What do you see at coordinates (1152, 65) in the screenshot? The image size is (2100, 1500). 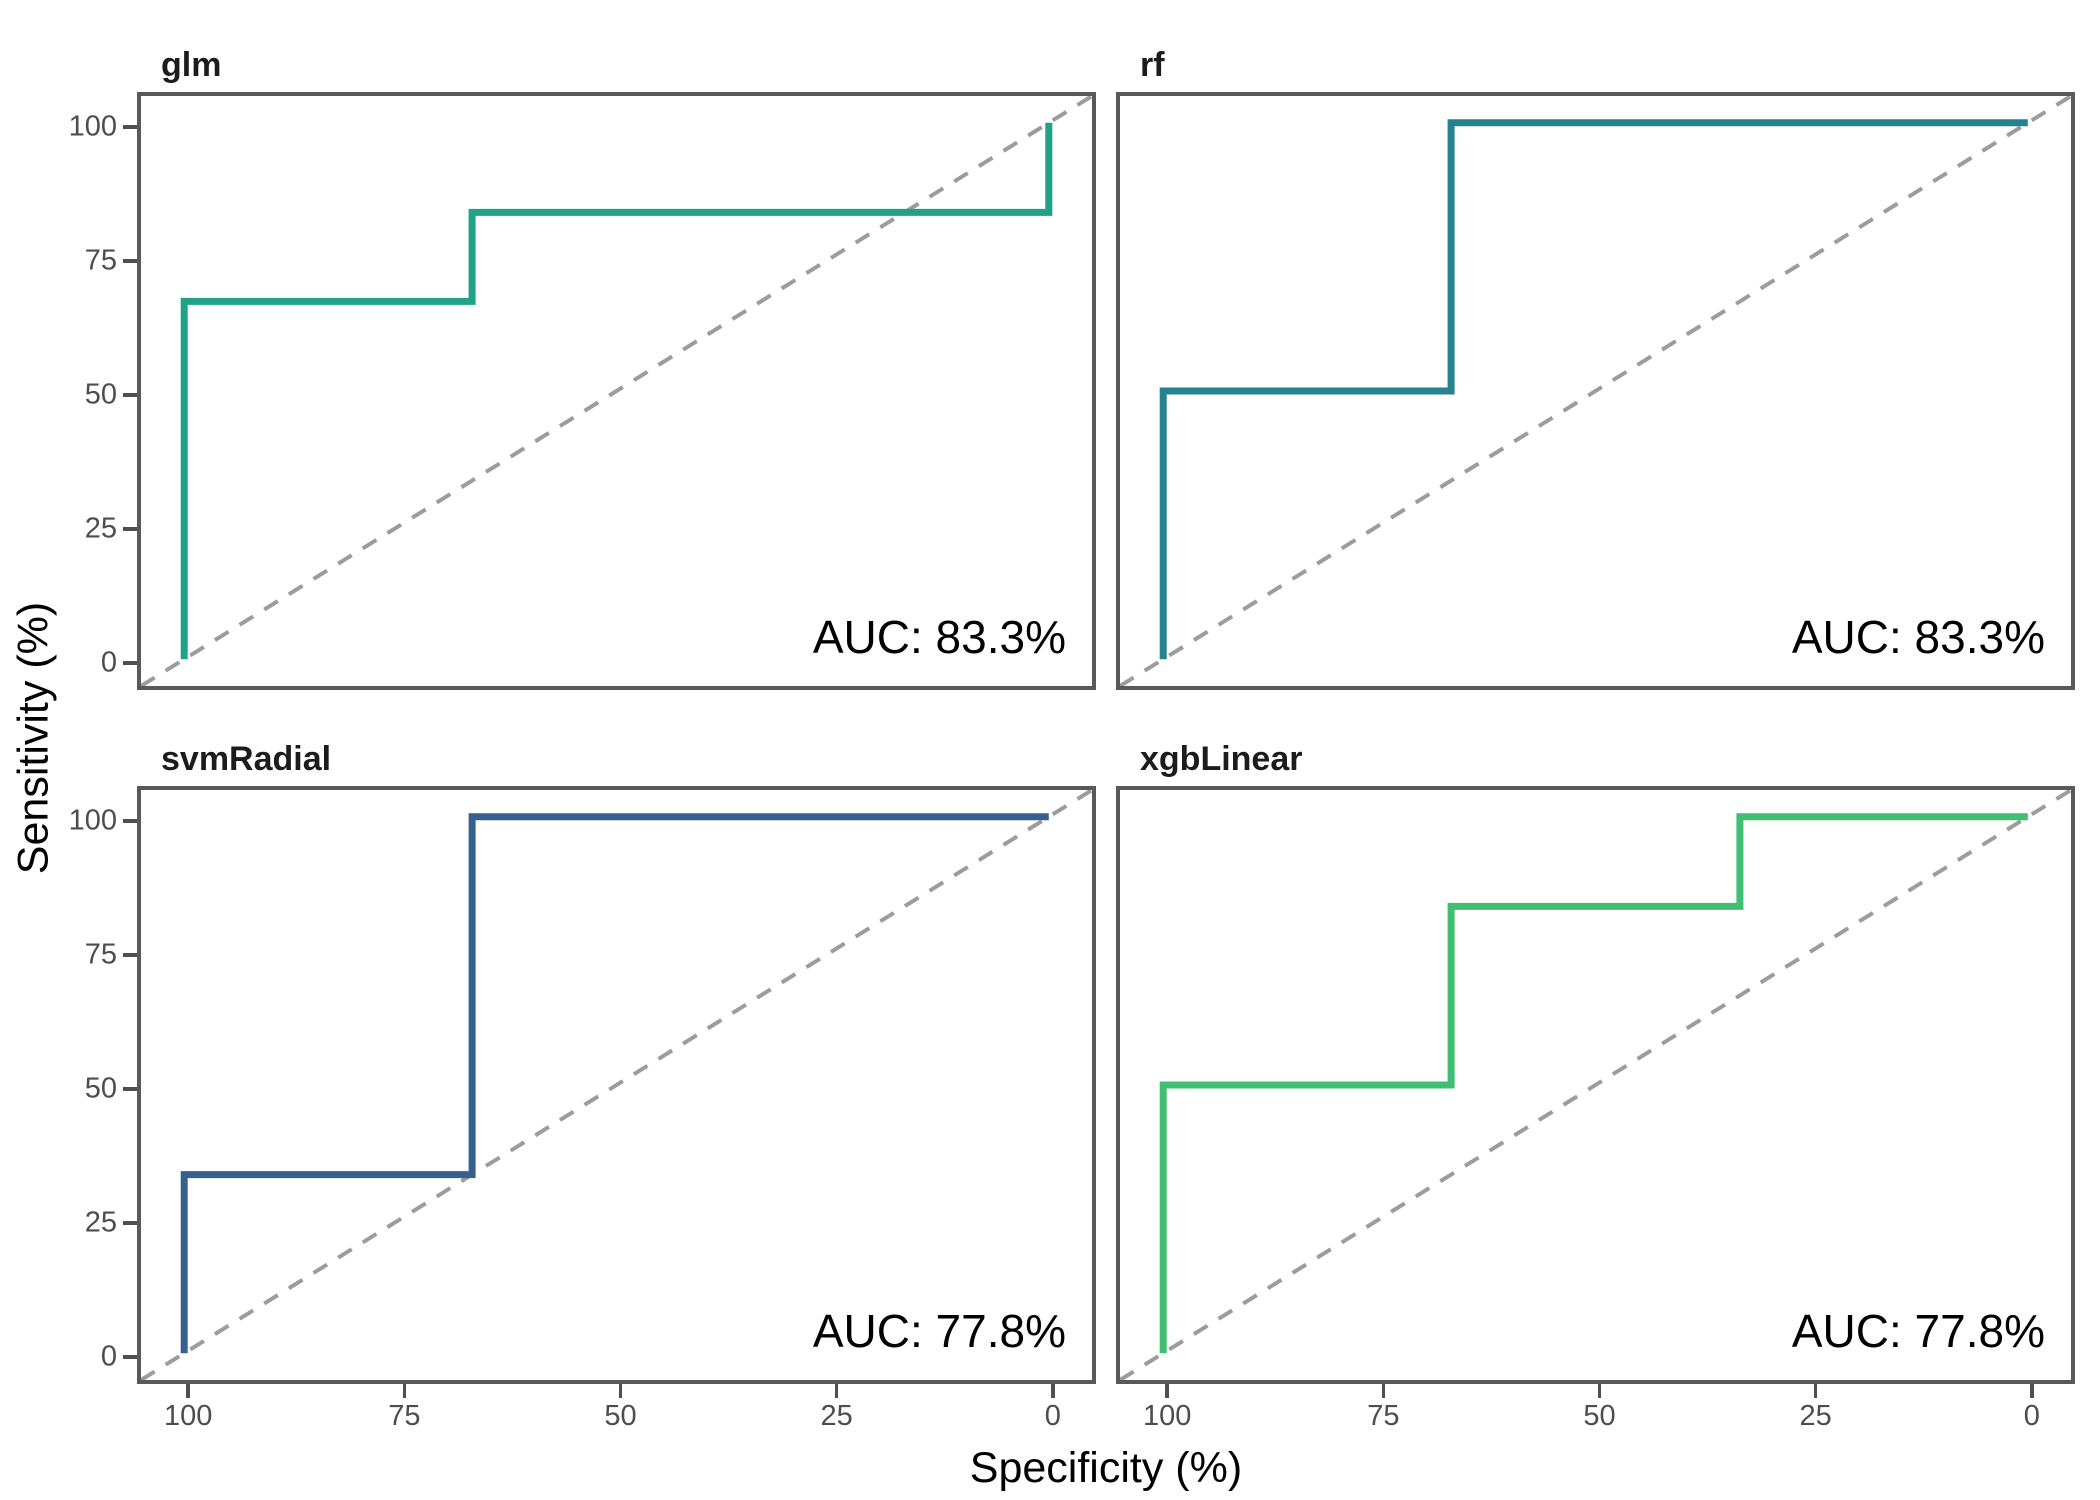 I see `facet-title: rf` at bounding box center [1152, 65].